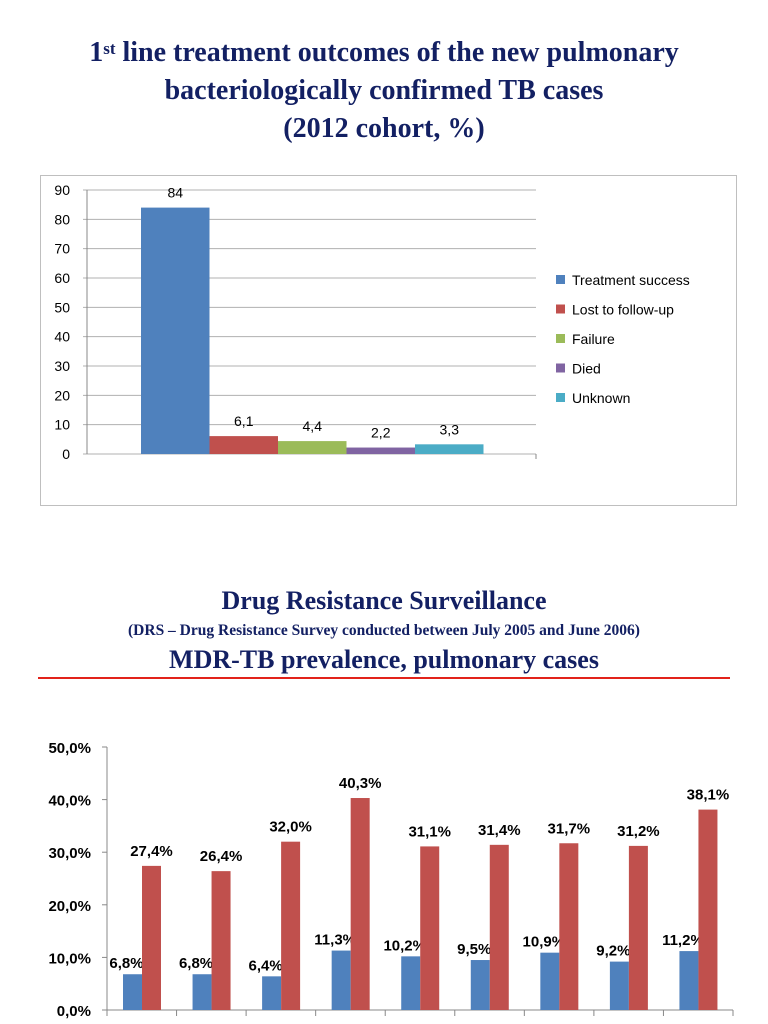  What do you see at coordinates (62, 307) in the screenshot?
I see `chart1-y-tick: 50` at bounding box center [62, 307].